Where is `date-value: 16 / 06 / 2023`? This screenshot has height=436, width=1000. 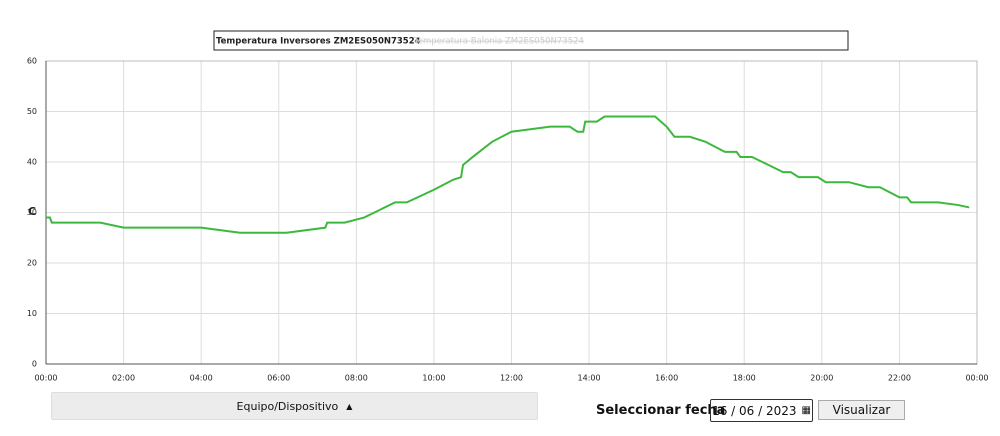 date-value: 16 / 06 / 2023 is located at coordinates (754, 410).